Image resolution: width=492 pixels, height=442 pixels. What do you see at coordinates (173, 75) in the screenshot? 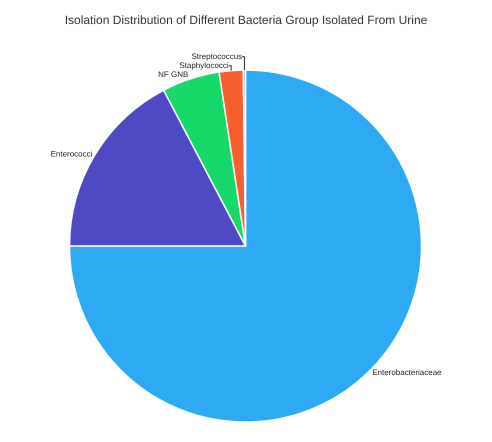
I see `slice-label: NF GNB` at bounding box center [173, 75].